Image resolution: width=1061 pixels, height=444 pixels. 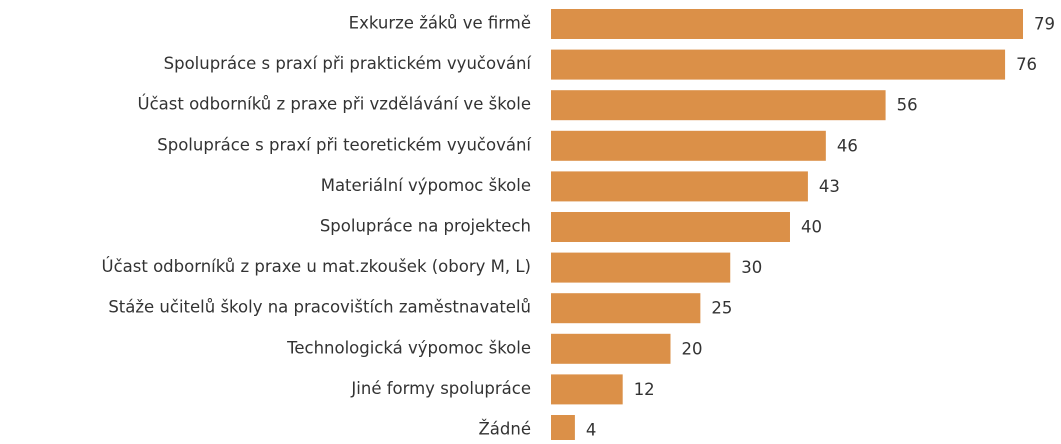 I want to click on value-label: 76, so click(x=1026, y=64).